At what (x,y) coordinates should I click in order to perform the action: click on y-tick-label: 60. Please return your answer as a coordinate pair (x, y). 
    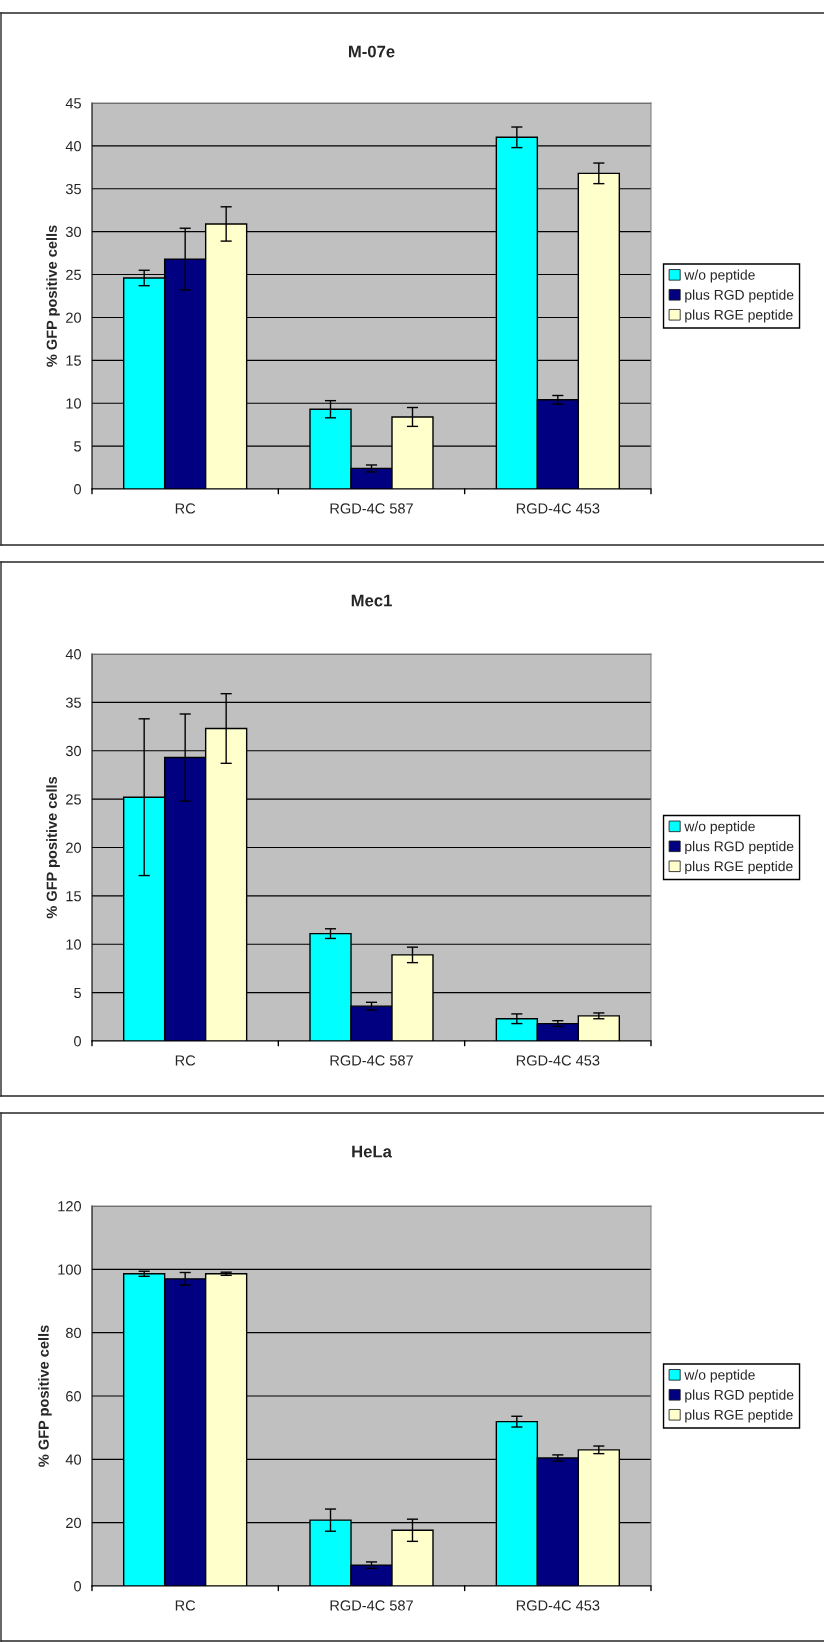
    Looking at the image, I should click on (74, 1396).